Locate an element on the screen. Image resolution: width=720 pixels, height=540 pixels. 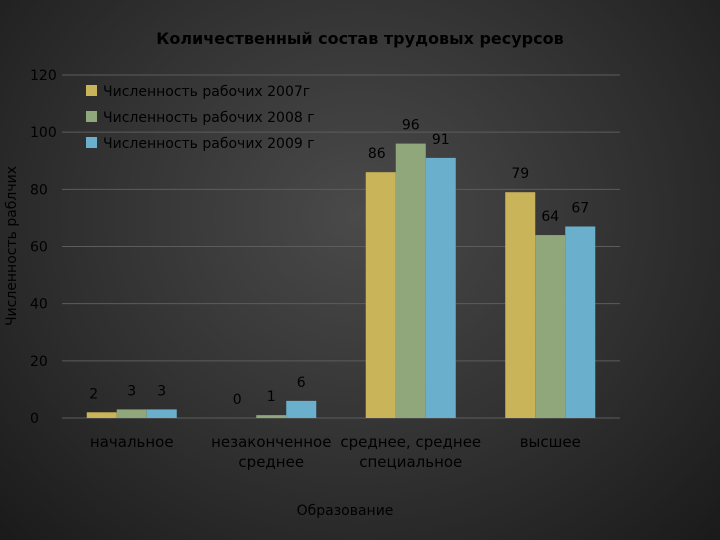
x-category-label: незаконченное среднее is located at coordinates (271, 452).